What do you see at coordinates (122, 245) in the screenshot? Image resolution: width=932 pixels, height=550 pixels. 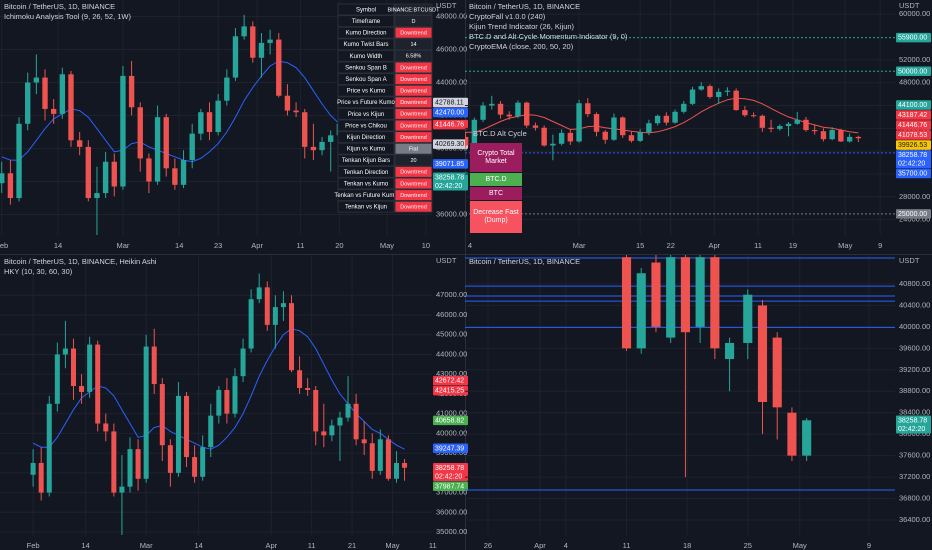 I see `x-tick-label: Mar` at bounding box center [122, 245].